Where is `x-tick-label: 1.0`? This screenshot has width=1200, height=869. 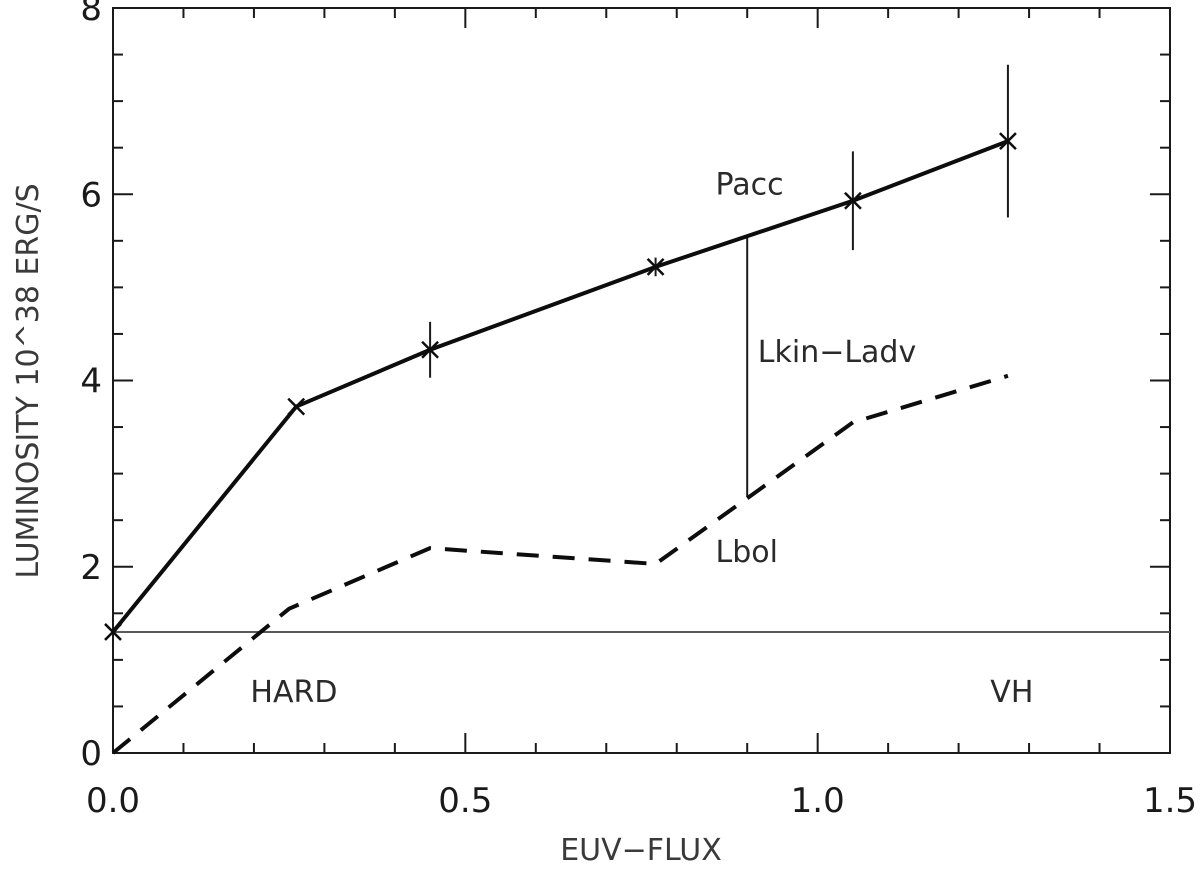 x-tick-label: 1.0 is located at coordinates (818, 801).